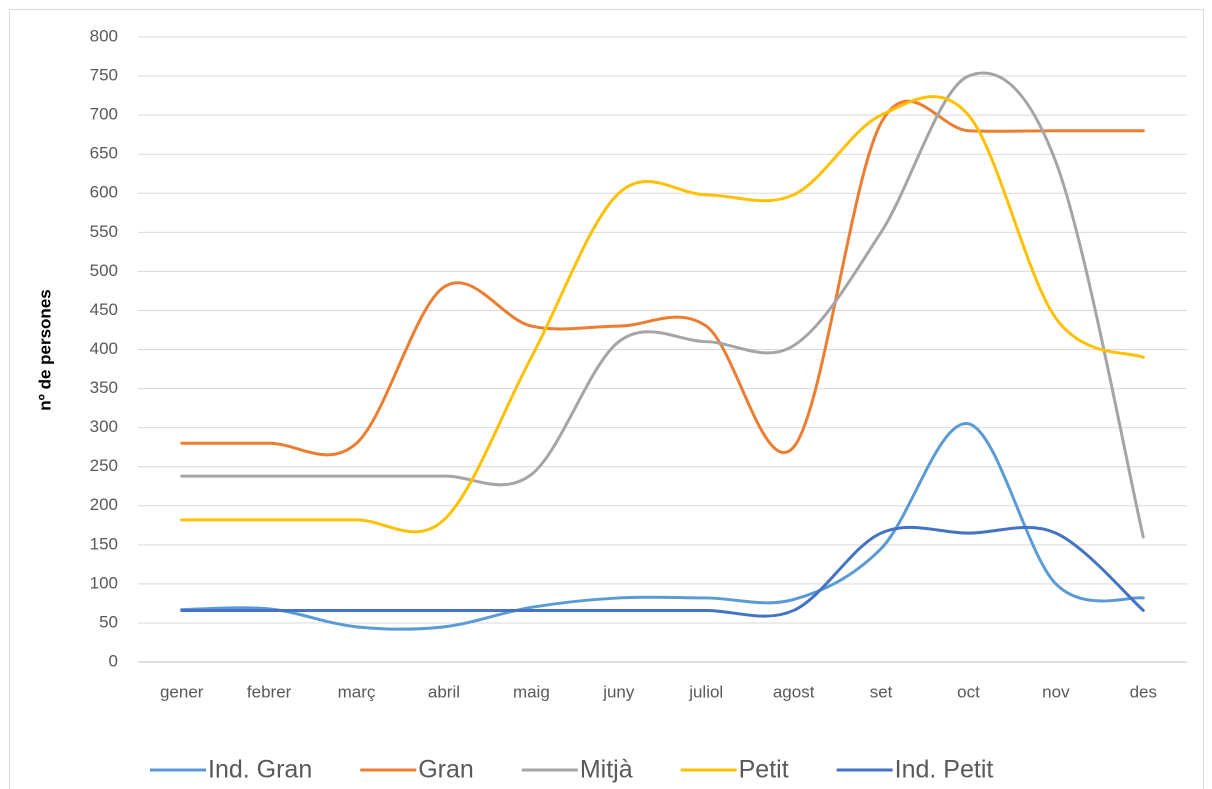 The height and width of the screenshot is (789, 1212). I want to click on x-tick-label: maig, so click(531, 691).